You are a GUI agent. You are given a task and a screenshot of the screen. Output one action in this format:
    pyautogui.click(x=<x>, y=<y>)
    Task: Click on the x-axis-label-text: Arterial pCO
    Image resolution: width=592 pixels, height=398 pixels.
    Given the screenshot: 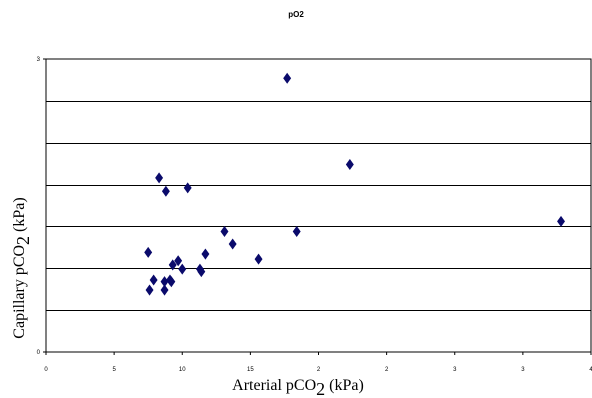 What is the action you would take?
    pyautogui.click(x=274, y=385)
    